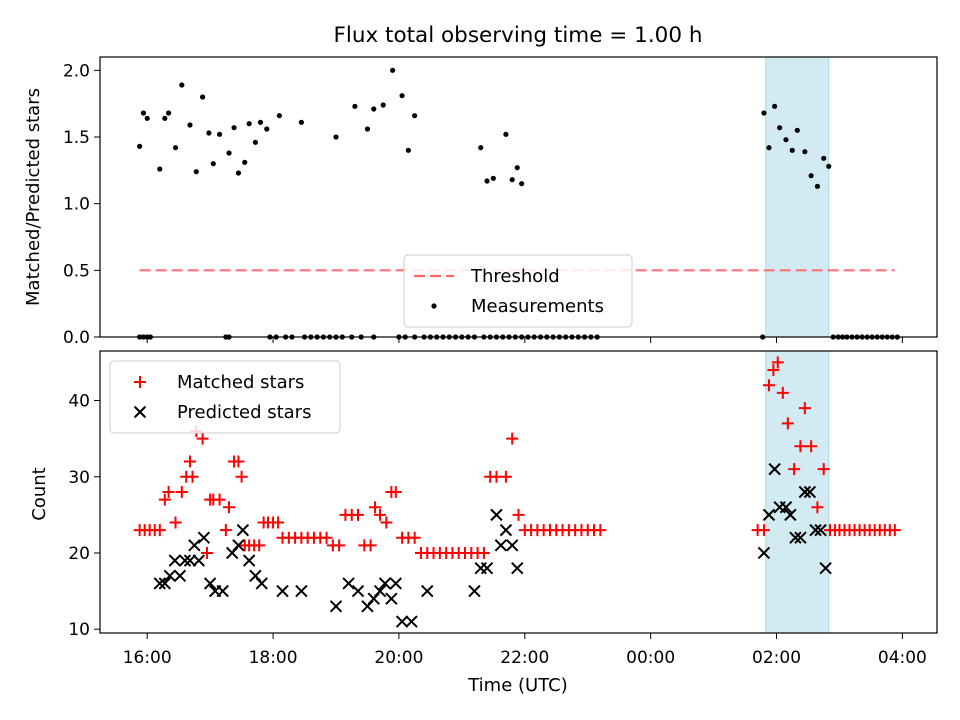 This screenshot has height=720, width=960. Describe the element at coordinates (140, 382) in the screenshot. I see `legend-matched-swatch` at that location.